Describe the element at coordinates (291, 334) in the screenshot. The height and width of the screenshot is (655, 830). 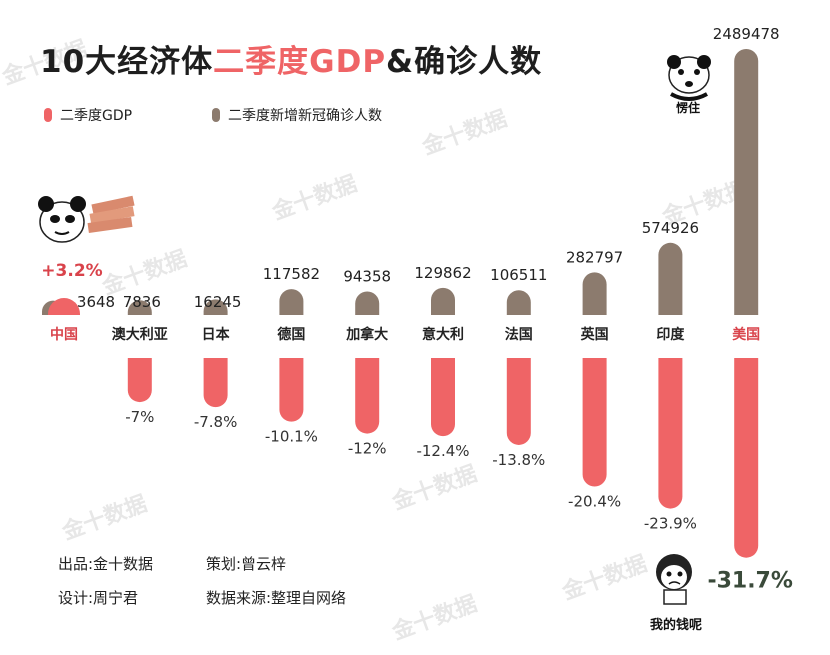
I see `category-label: 德国` at that location.